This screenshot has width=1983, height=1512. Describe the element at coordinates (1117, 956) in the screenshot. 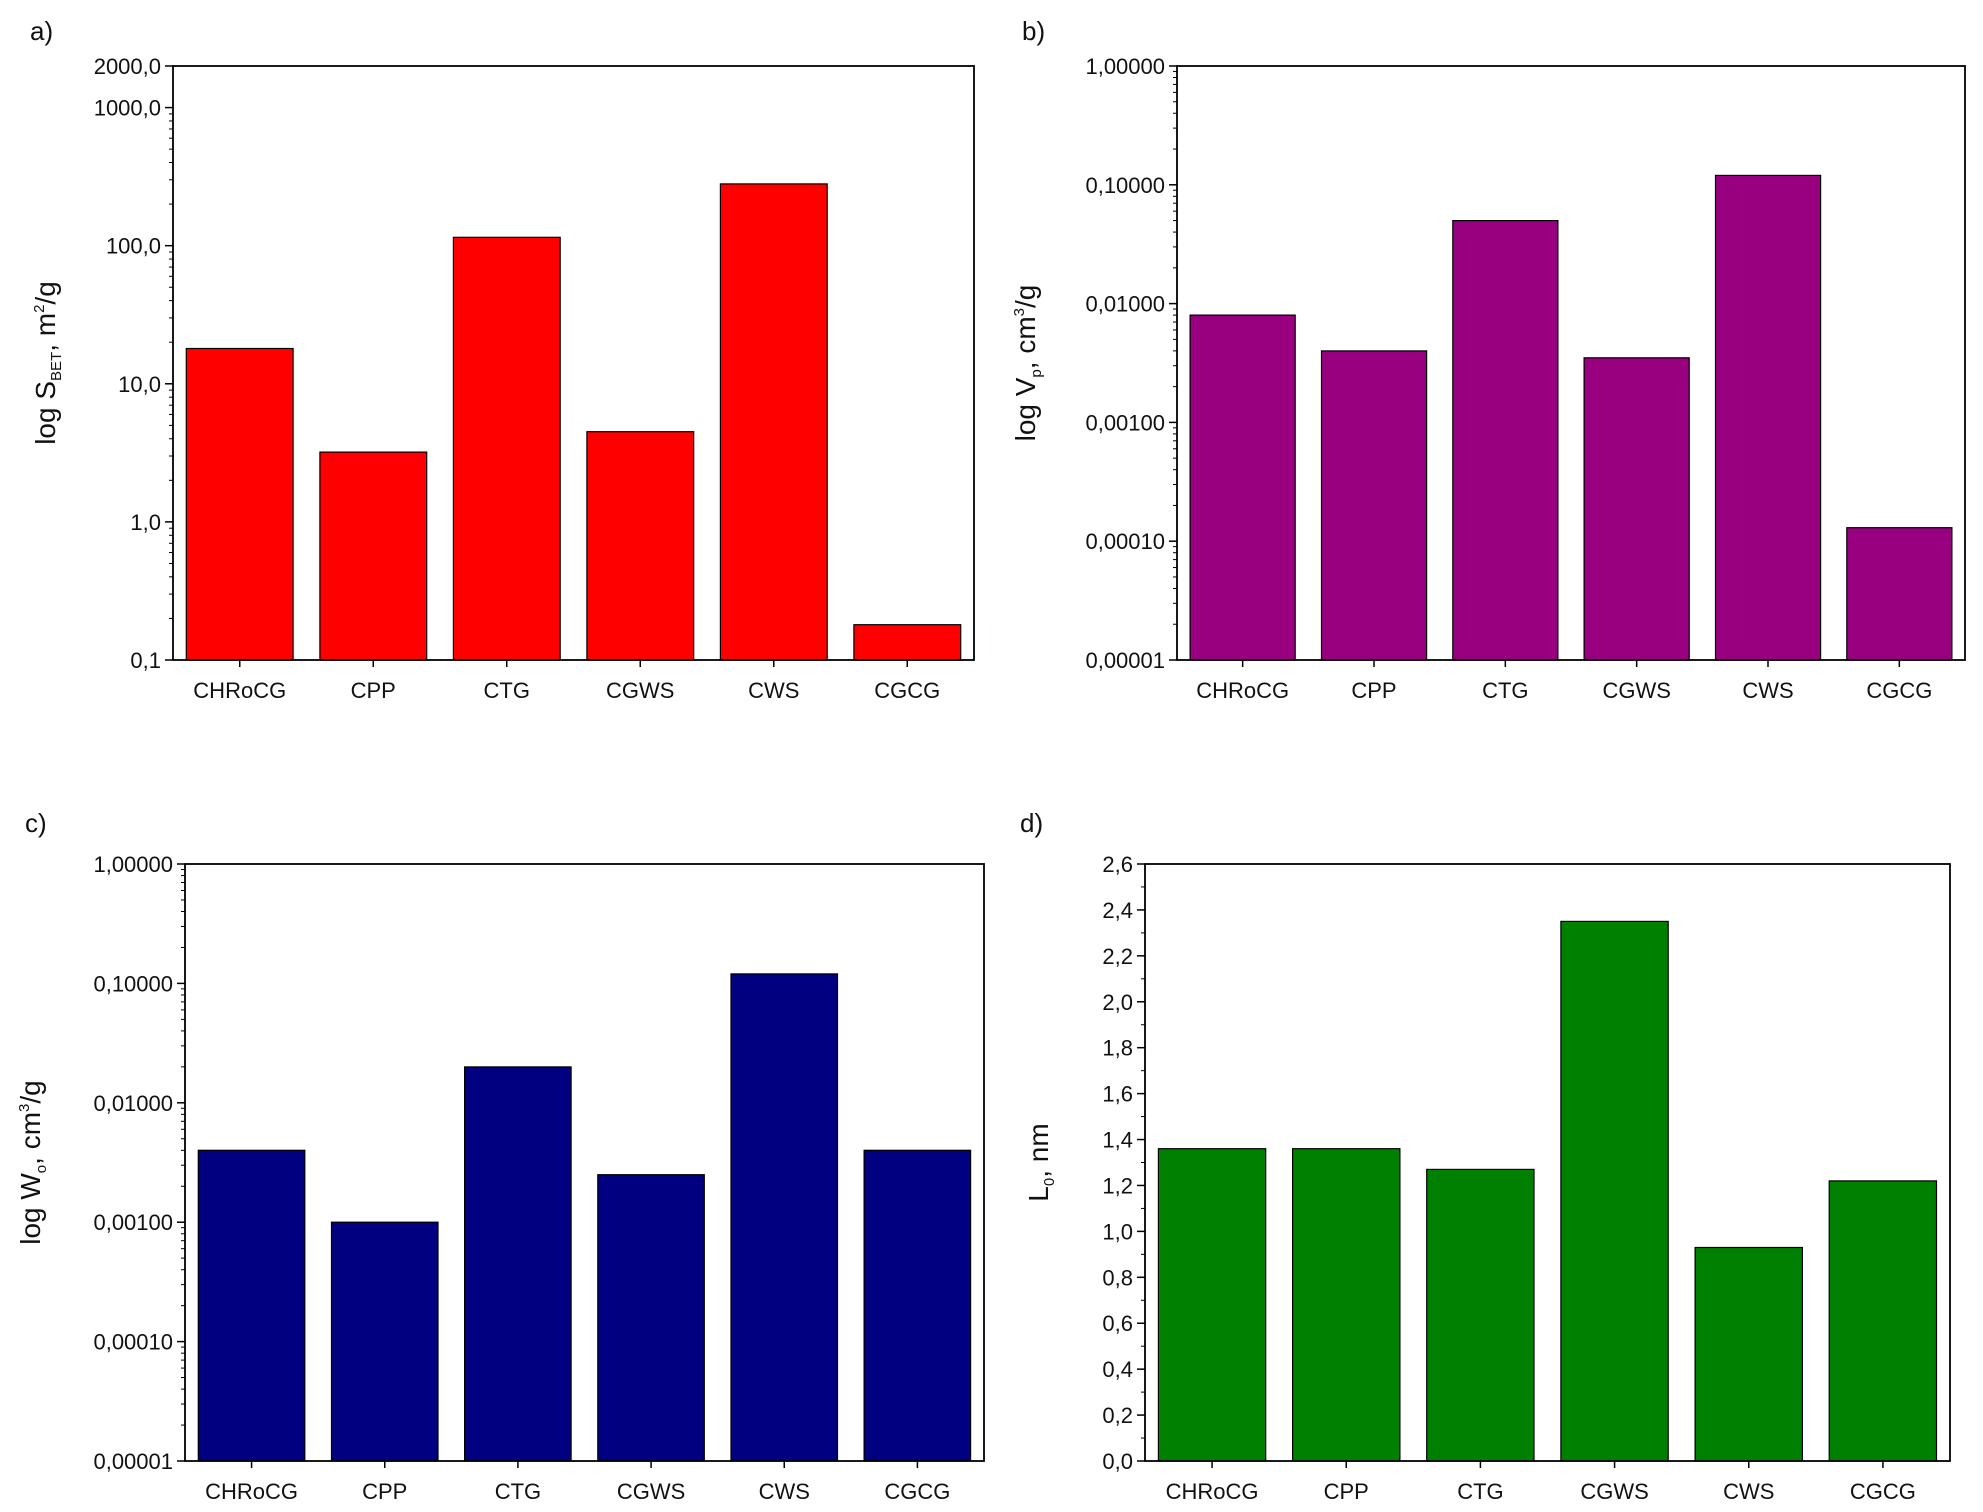

I see `y-tick-label: 2,2` at that location.